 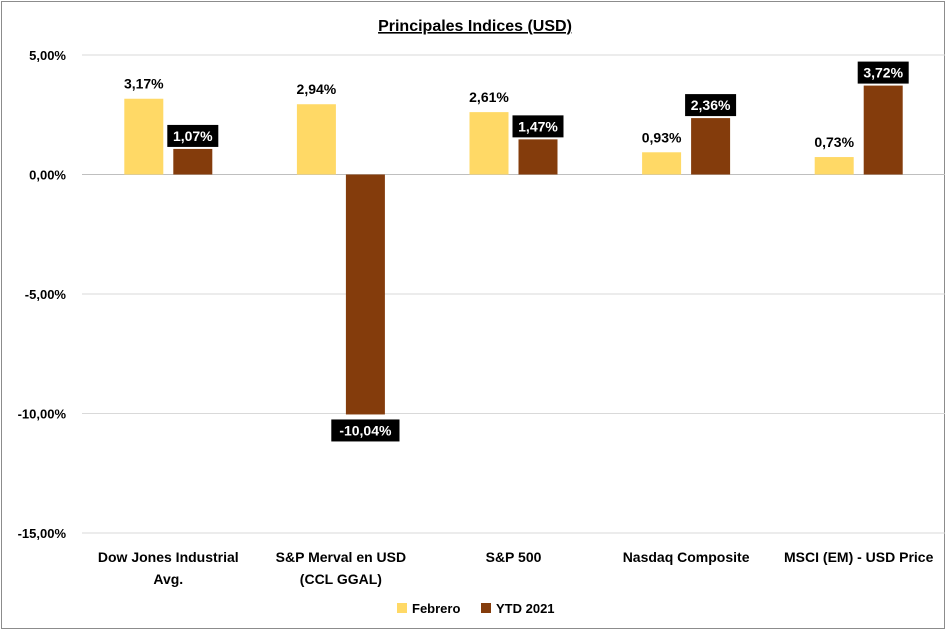 What do you see at coordinates (47, 55) in the screenshot?
I see `y-tick-label: 5,00%` at bounding box center [47, 55].